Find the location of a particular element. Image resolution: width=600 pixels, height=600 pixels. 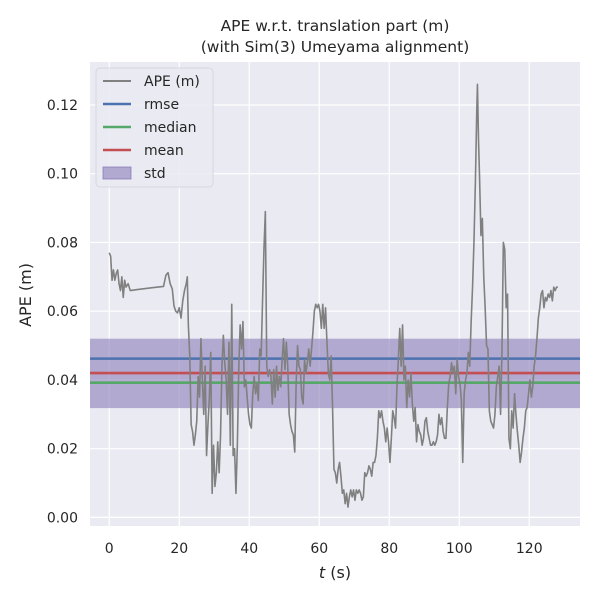

legend-box is located at coordinates (154, 127).